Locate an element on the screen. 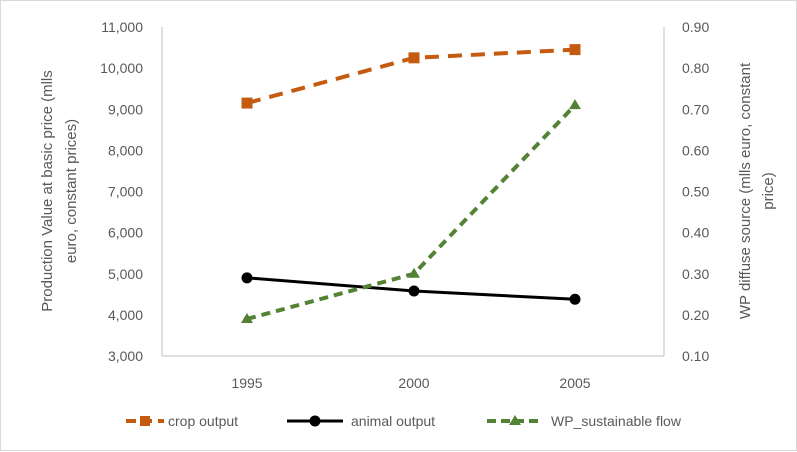 This screenshot has height=452, width=797. left-tick-label: 7,000 is located at coordinates (125, 192).